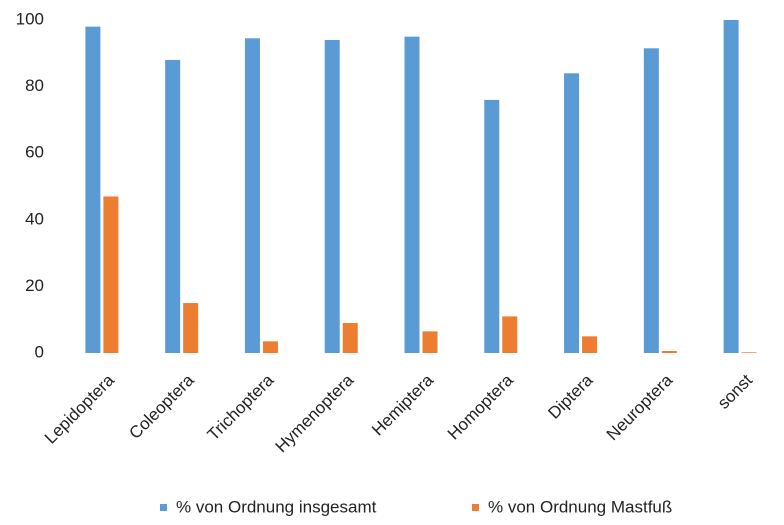  Describe the element at coordinates (30, 18) in the screenshot. I see `y-tick-label: 100` at that location.